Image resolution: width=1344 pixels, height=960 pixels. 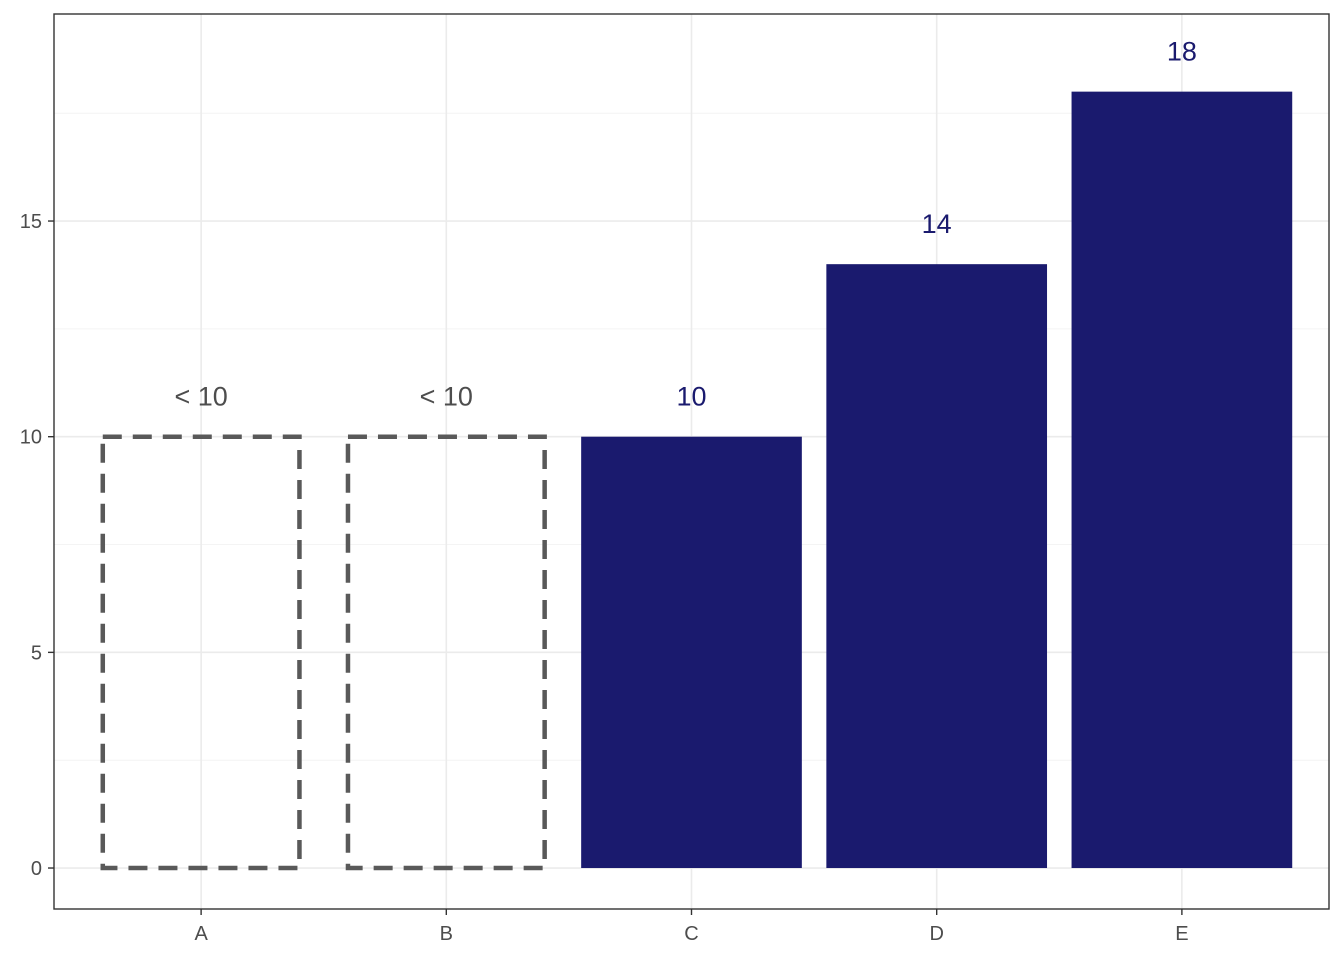 I want to click on bar-value-label: 14, so click(x=937, y=224).